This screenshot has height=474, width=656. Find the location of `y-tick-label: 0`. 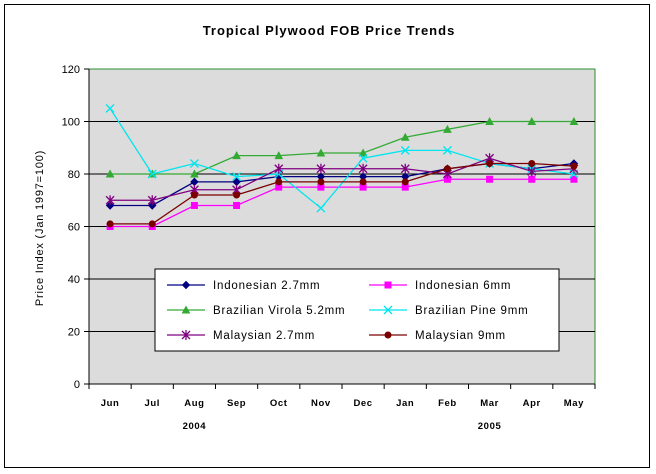

y-tick-label: 0 is located at coordinates (77, 385).